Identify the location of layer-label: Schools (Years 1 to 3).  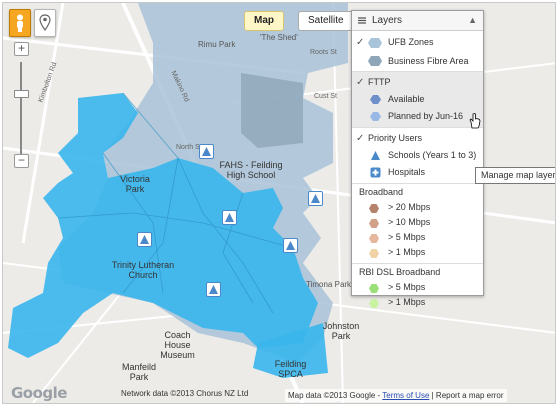
(432, 155).